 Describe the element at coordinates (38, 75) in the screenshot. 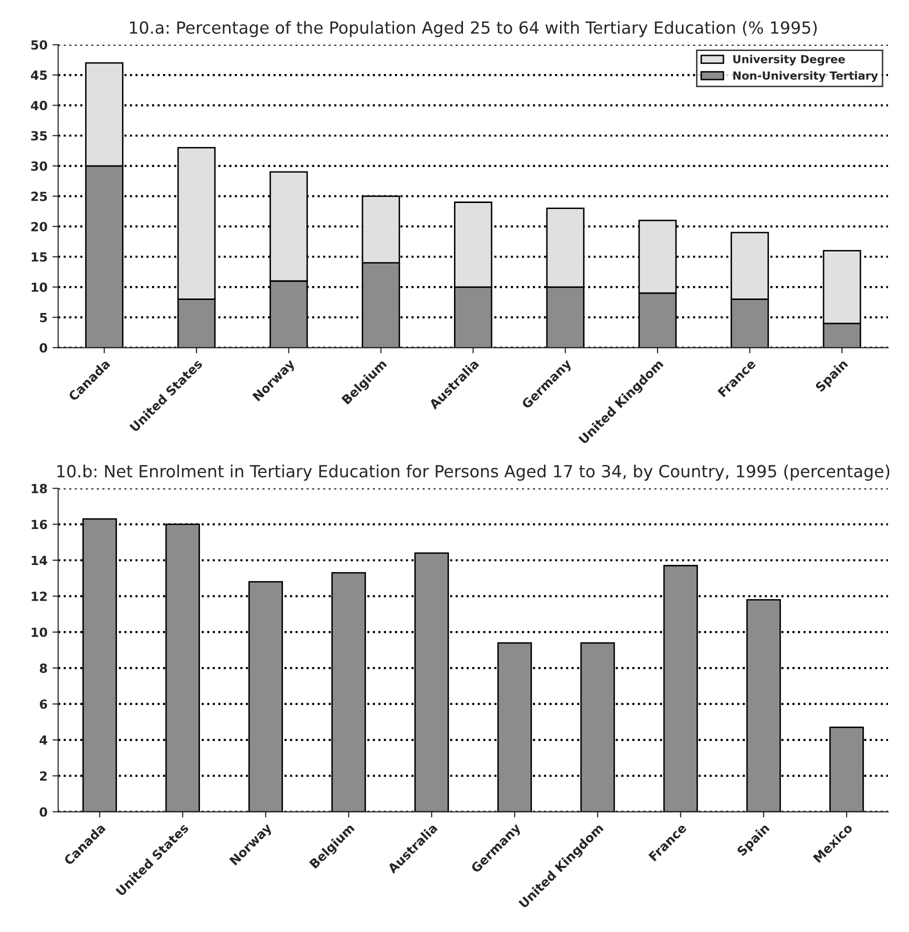

I see `y-tick-label: 45` at that location.